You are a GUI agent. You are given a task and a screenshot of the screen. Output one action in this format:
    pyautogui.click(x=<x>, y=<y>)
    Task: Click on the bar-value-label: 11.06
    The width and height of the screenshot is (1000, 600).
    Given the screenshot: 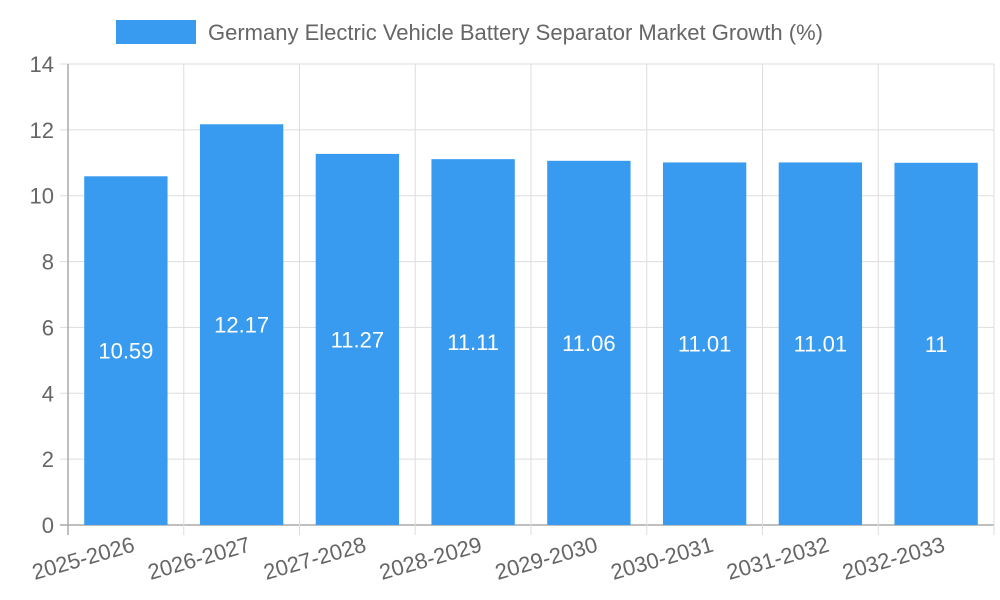 What is the action you would take?
    pyautogui.click(x=588, y=343)
    